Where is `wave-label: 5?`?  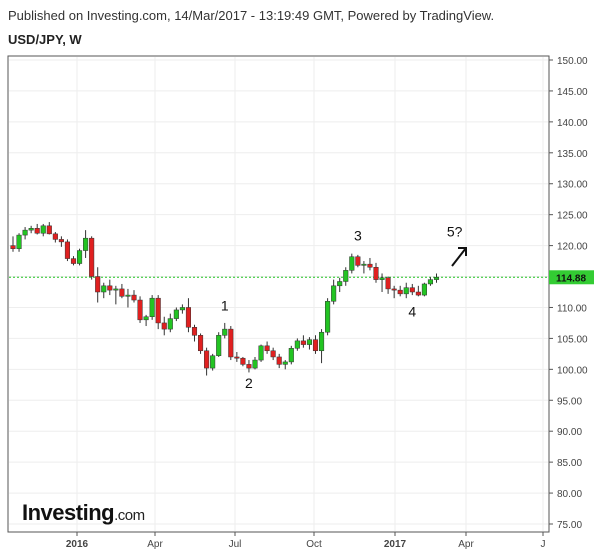
wave-label: 5? is located at coordinates (455, 231).